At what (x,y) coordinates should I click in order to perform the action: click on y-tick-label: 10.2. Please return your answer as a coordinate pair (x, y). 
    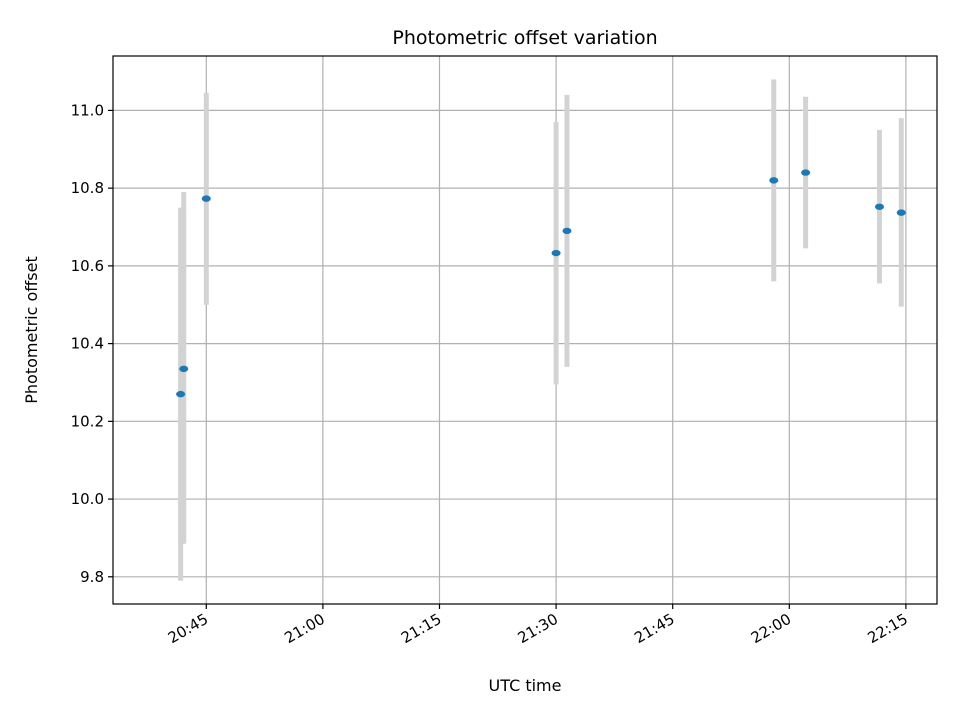
    Looking at the image, I should click on (87, 421).